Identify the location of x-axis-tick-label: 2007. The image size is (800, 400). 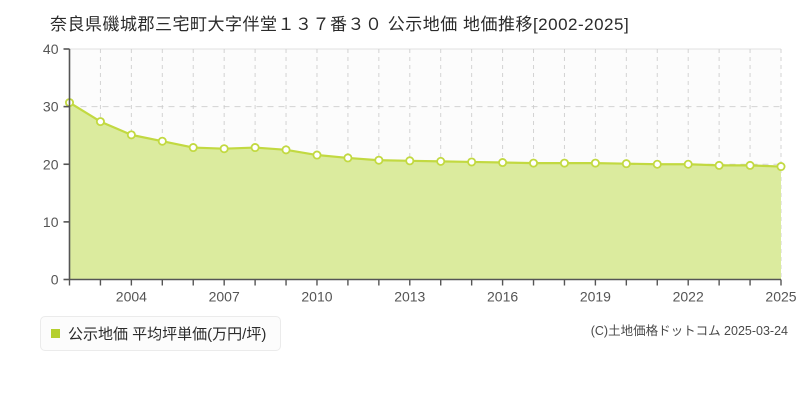
(224, 297).